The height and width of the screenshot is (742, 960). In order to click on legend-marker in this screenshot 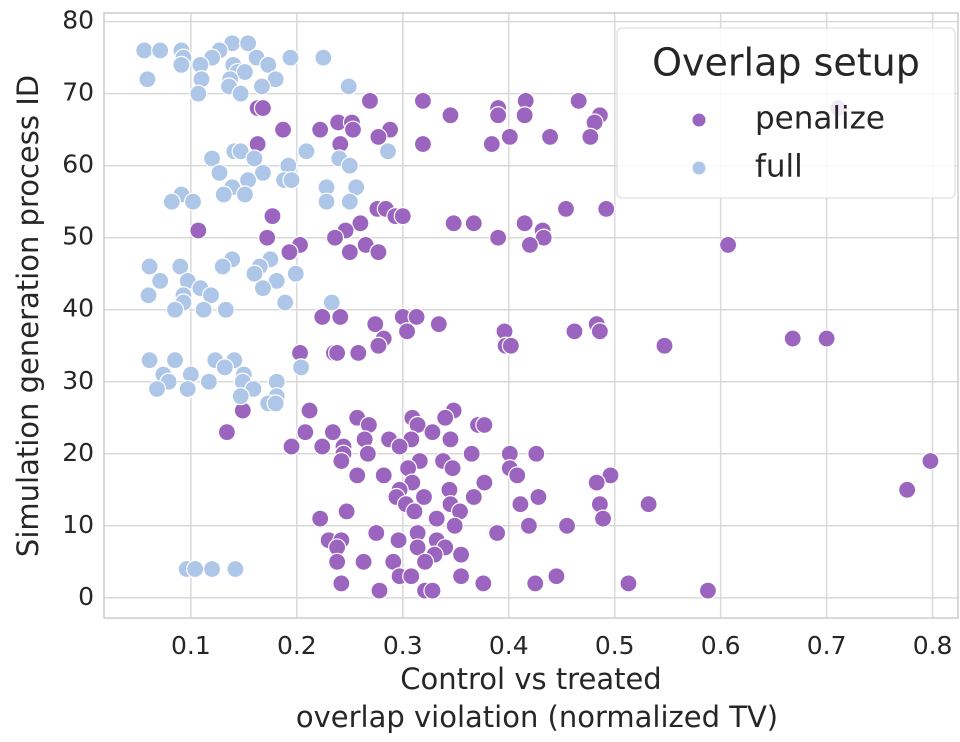, I will do `click(699, 168)`.